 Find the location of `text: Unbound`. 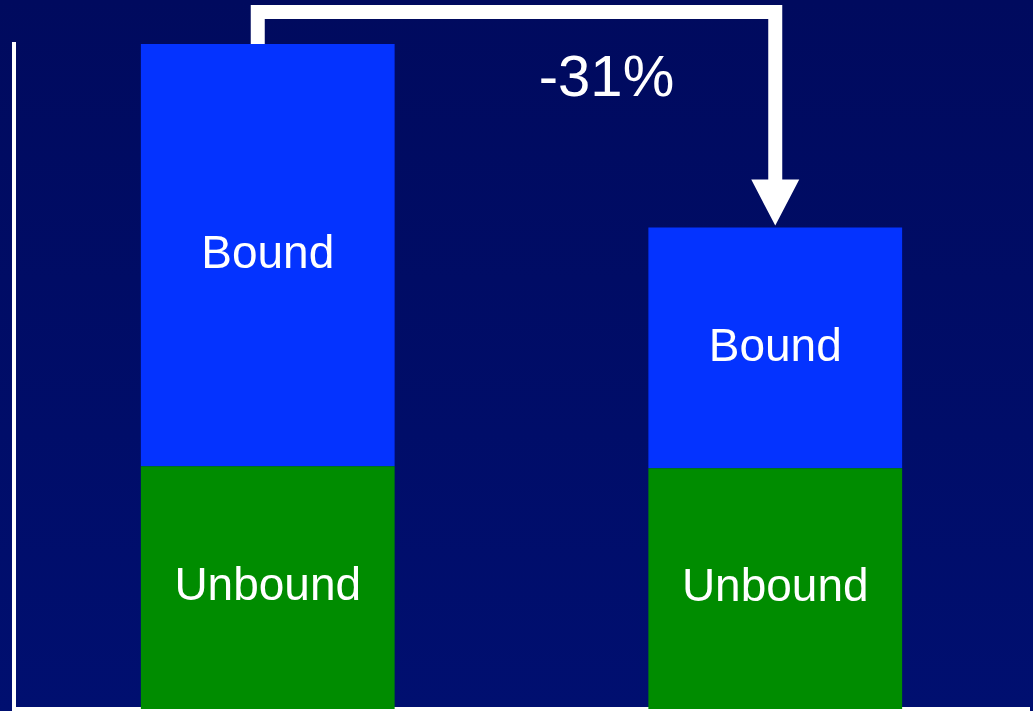

text: Unbound is located at coordinates (775, 585).